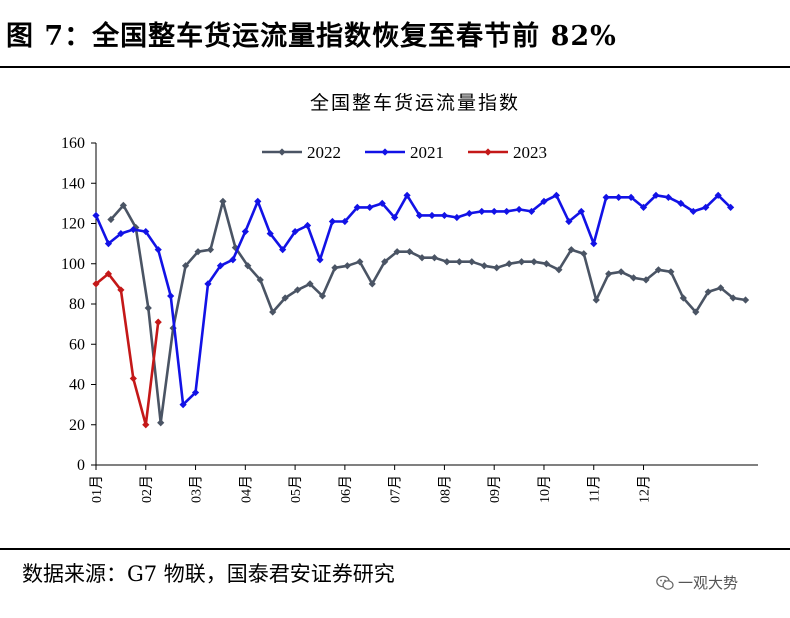 Image resolution: width=790 pixels, height=618 pixels. What do you see at coordinates (708, 583) in the screenshot?
I see `watermark-text: 一观大势` at bounding box center [708, 583].